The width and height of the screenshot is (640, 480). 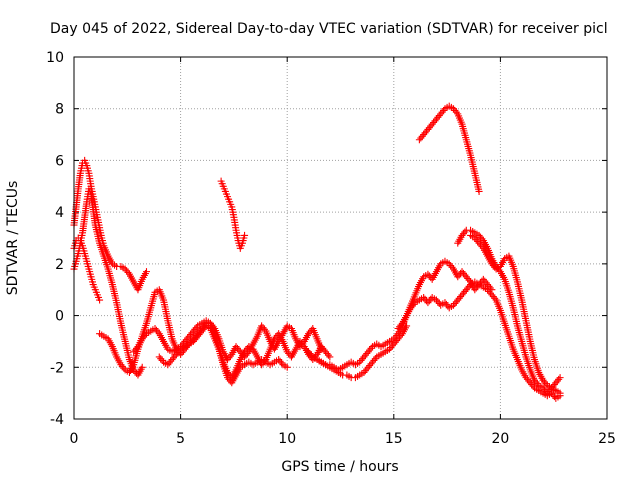 What do you see at coordinates (59, 110) in the screenshot?
I see `y-tick-label: 8` at bounding box center [59, 110].